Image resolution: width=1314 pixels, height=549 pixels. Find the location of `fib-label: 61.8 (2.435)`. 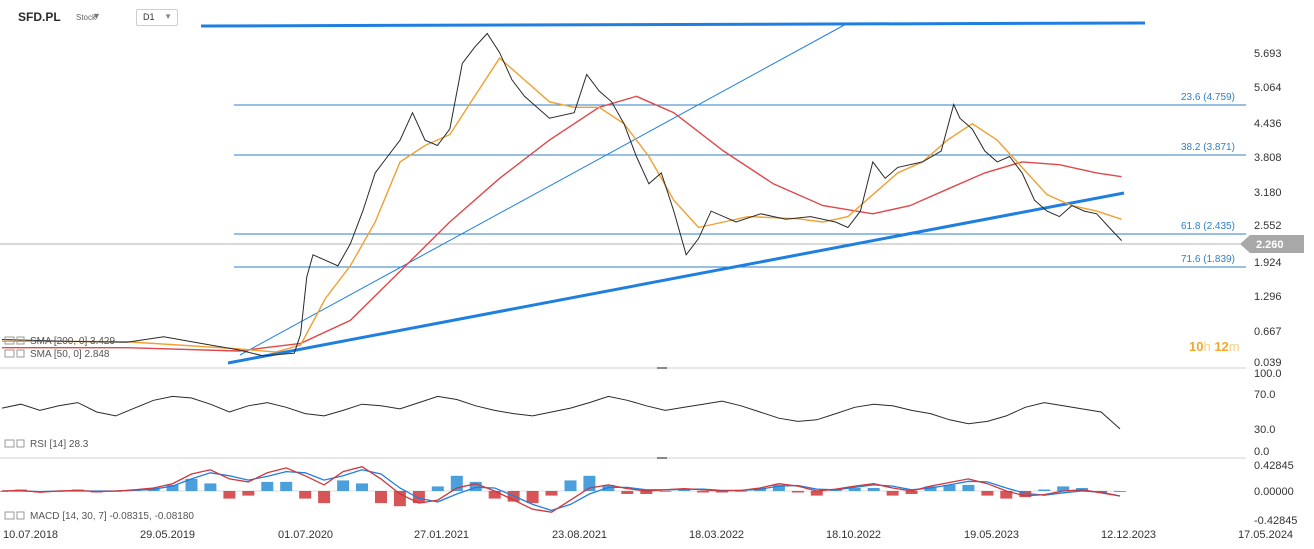

fib-label: 61.8 (2.435) is located at coordinates (1208, 226).